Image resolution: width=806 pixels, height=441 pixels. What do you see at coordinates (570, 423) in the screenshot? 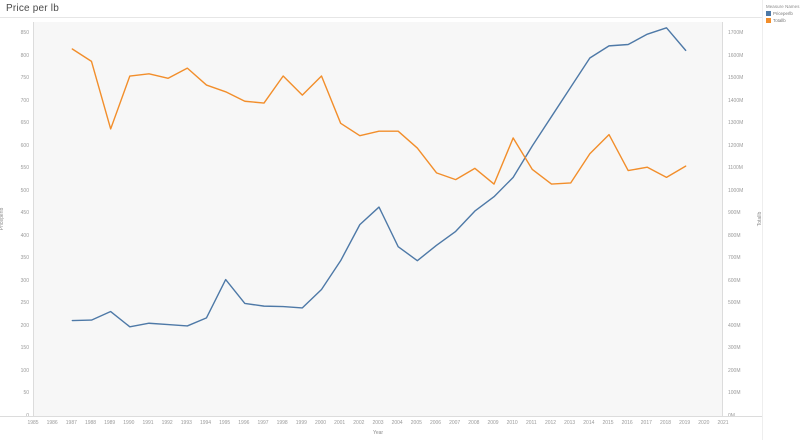
I see `x-axis-tick: 2013` at bounding box center [570, 423].